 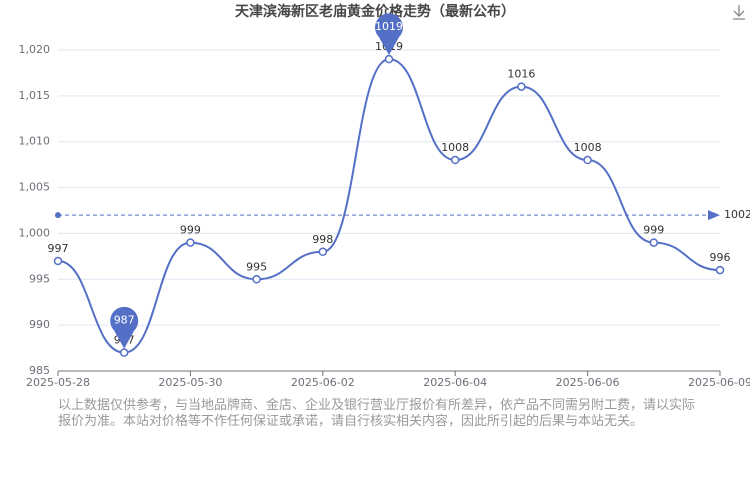 What do you see at coordinates (720, 257) in the screenshot?
I see `data-label: 996` at bounding box center [720, 257].